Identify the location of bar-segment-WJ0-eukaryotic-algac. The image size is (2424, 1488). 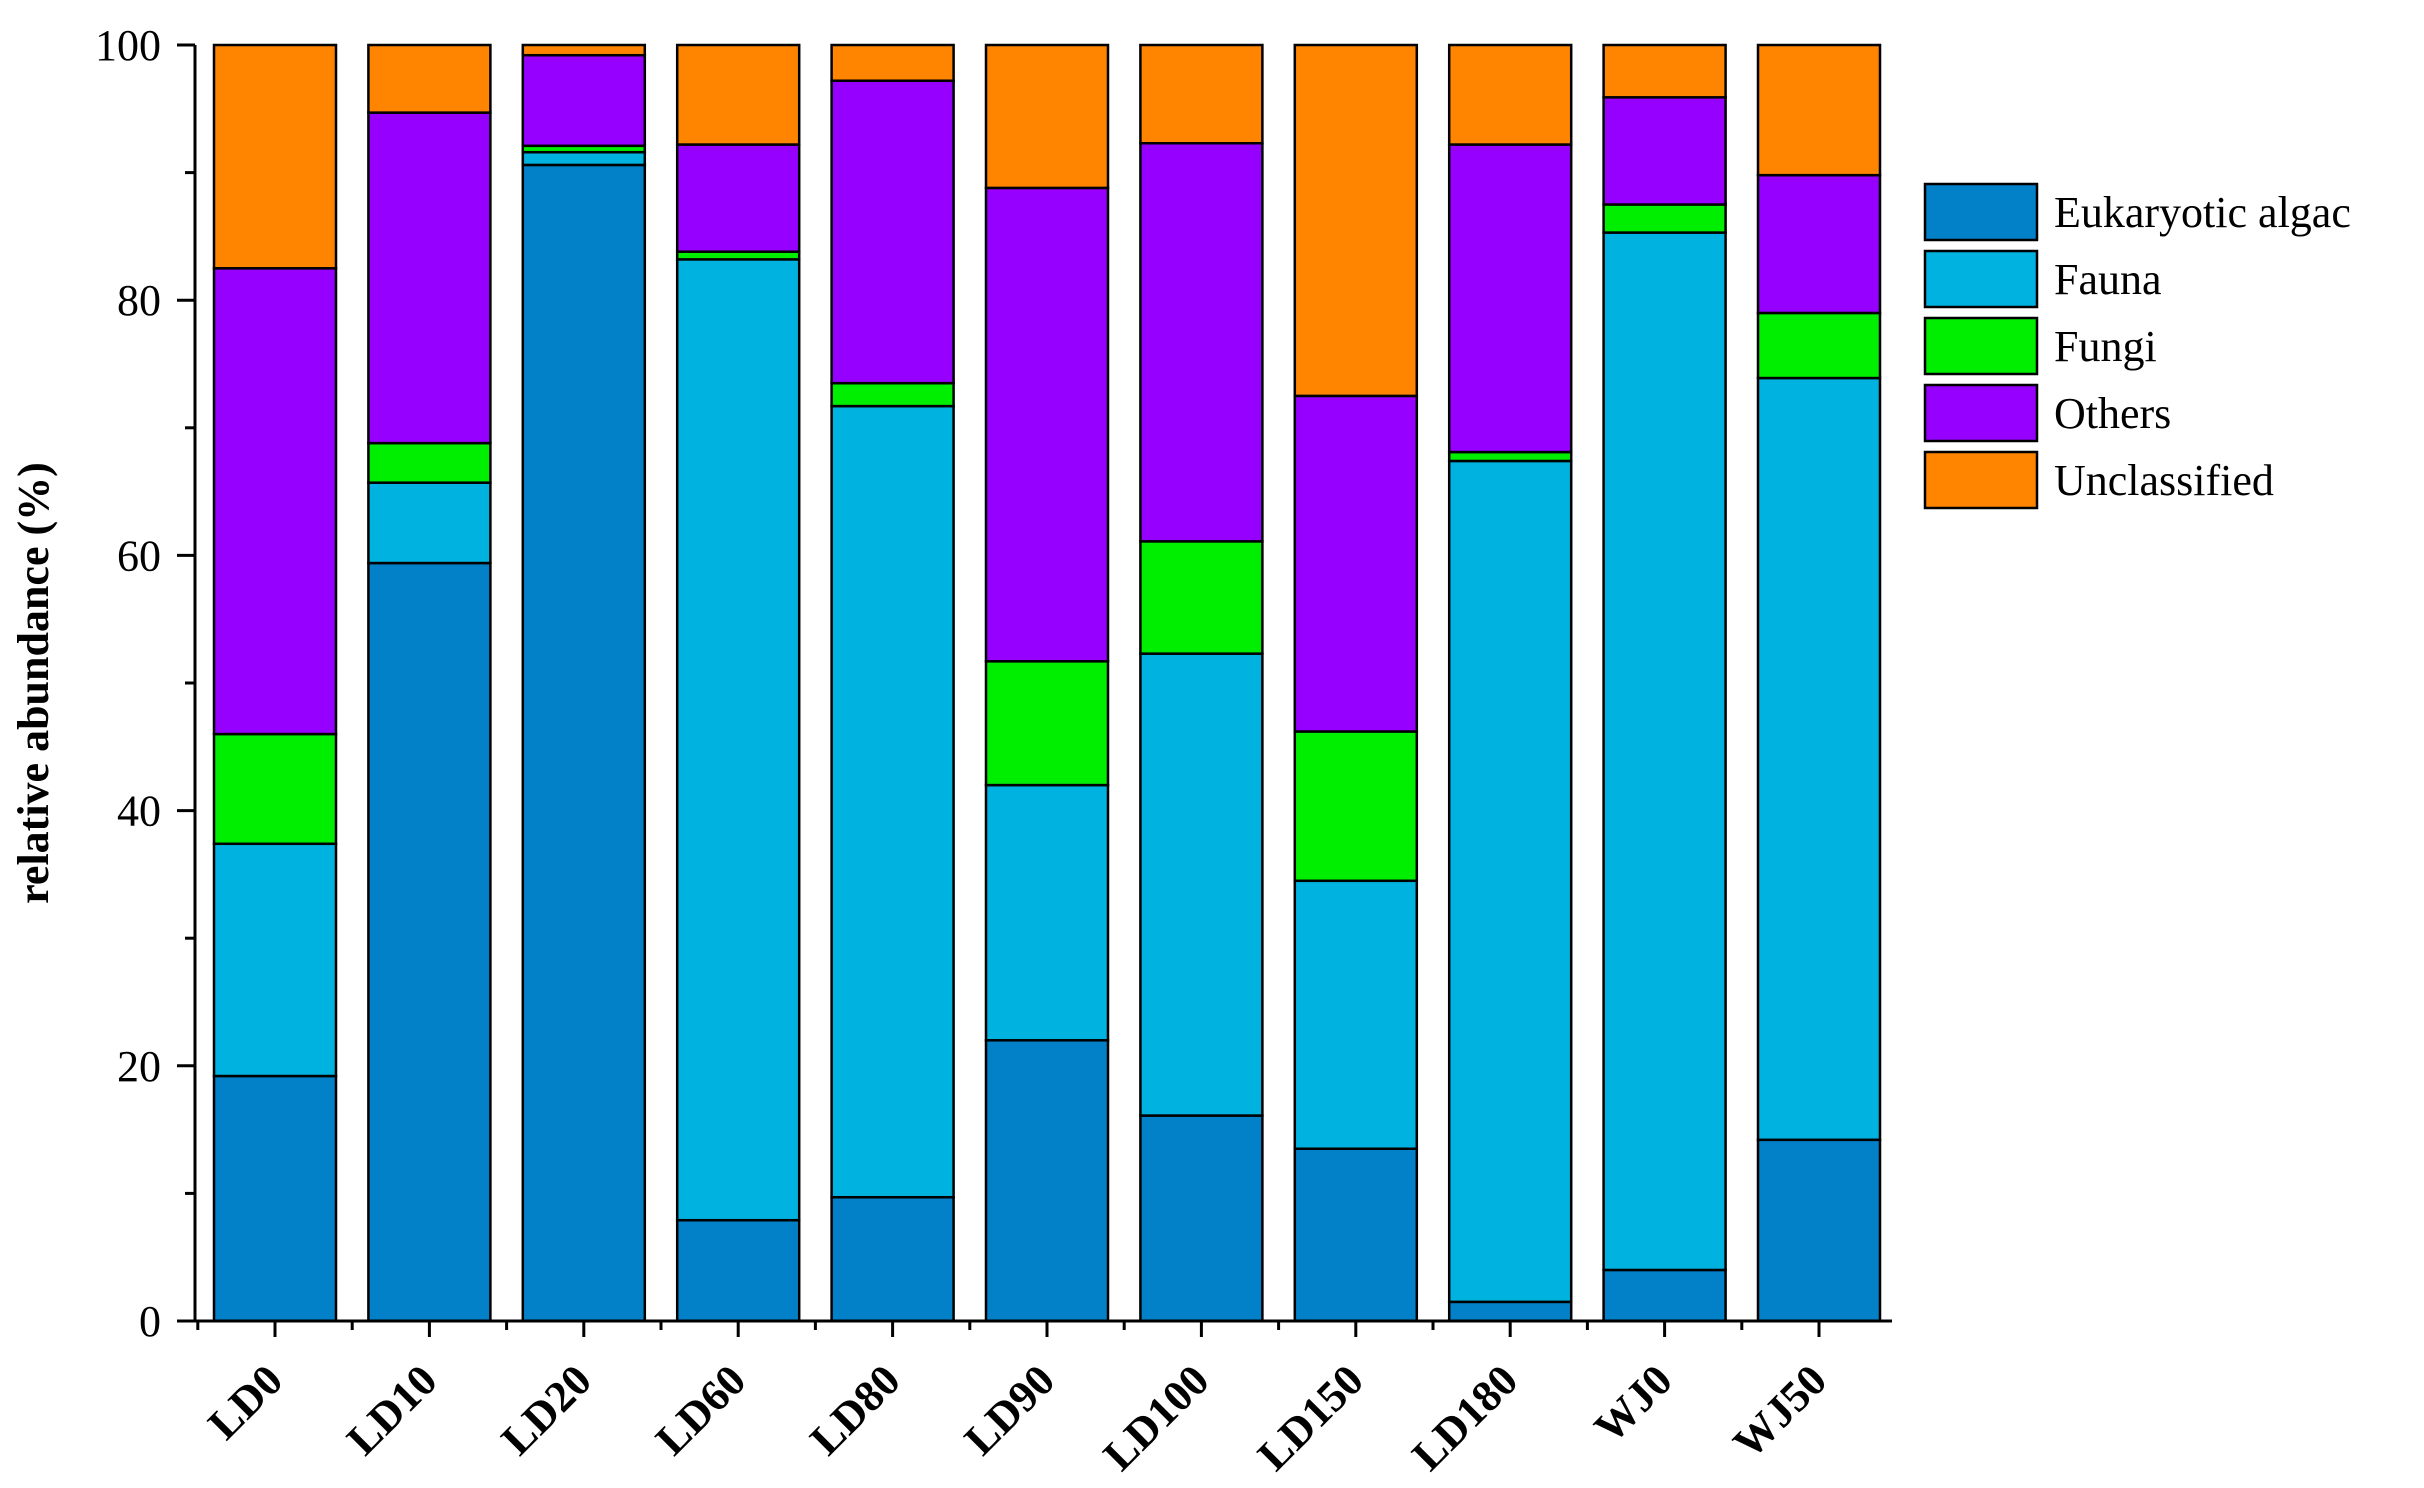
(1664, 1295).